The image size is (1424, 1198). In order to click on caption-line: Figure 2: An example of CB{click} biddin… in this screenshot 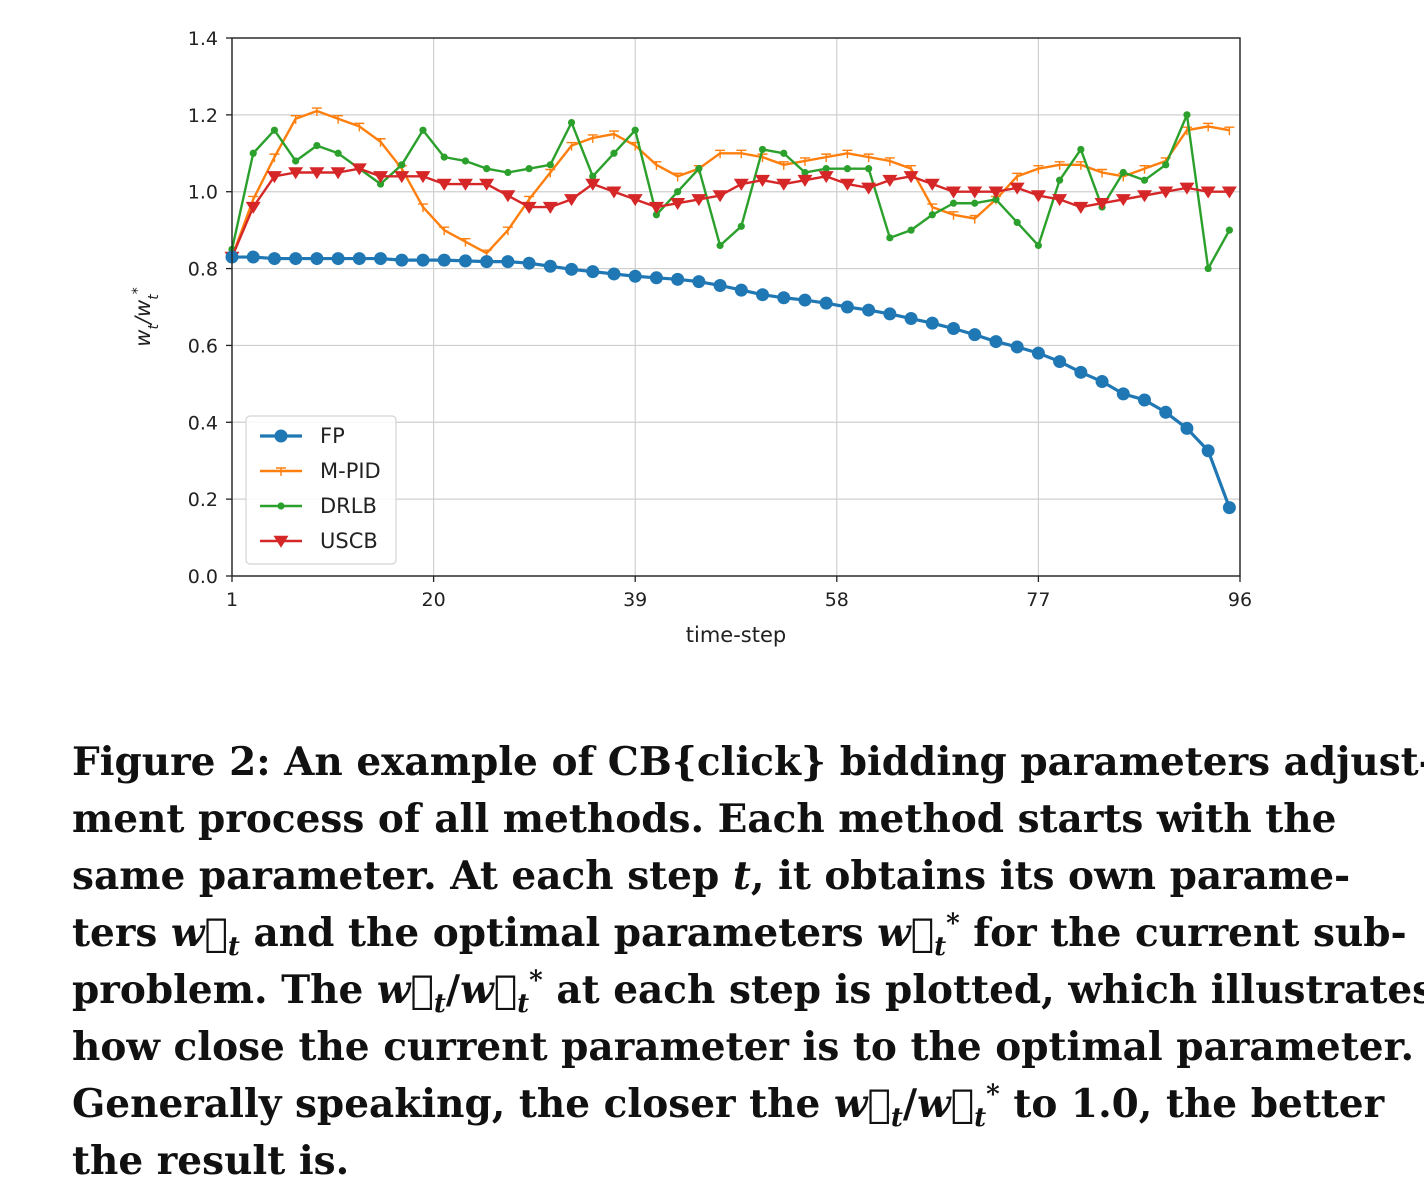, I will do `click(748, 762)`.